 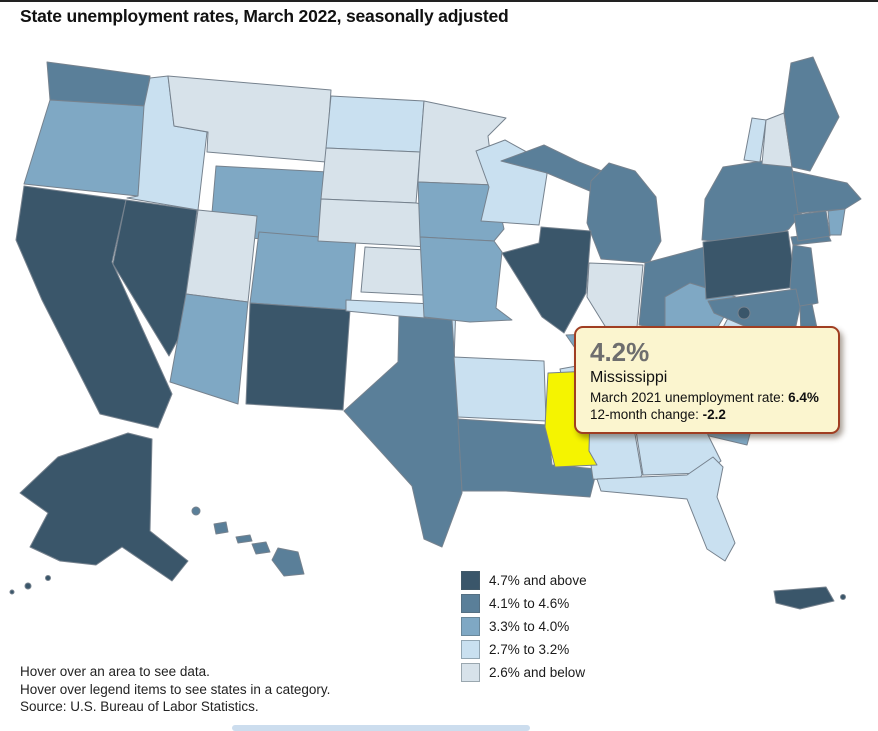 I want to click on state-NM, so click(x=298, y=356).